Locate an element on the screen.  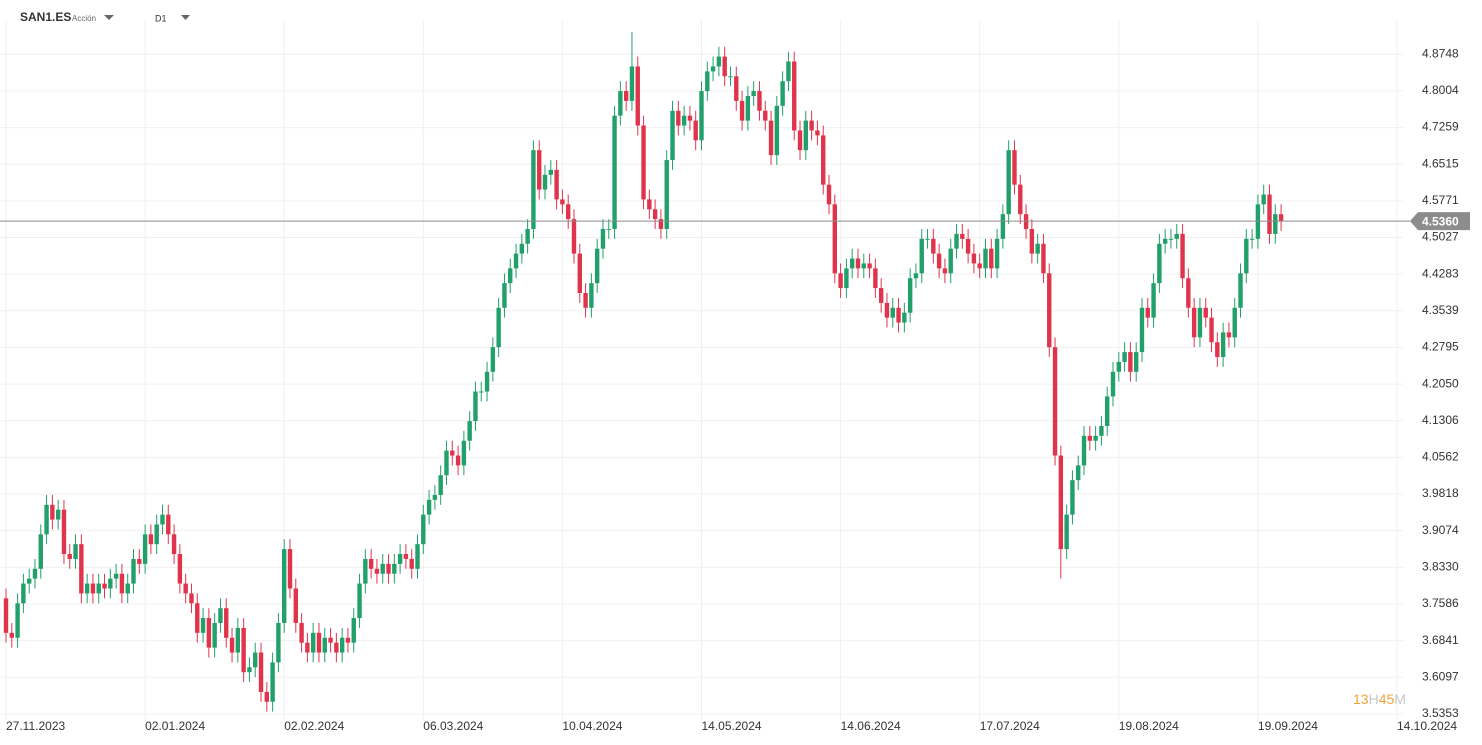
y-tick-label: 4.8004 is located at coordinates (1440, 90).